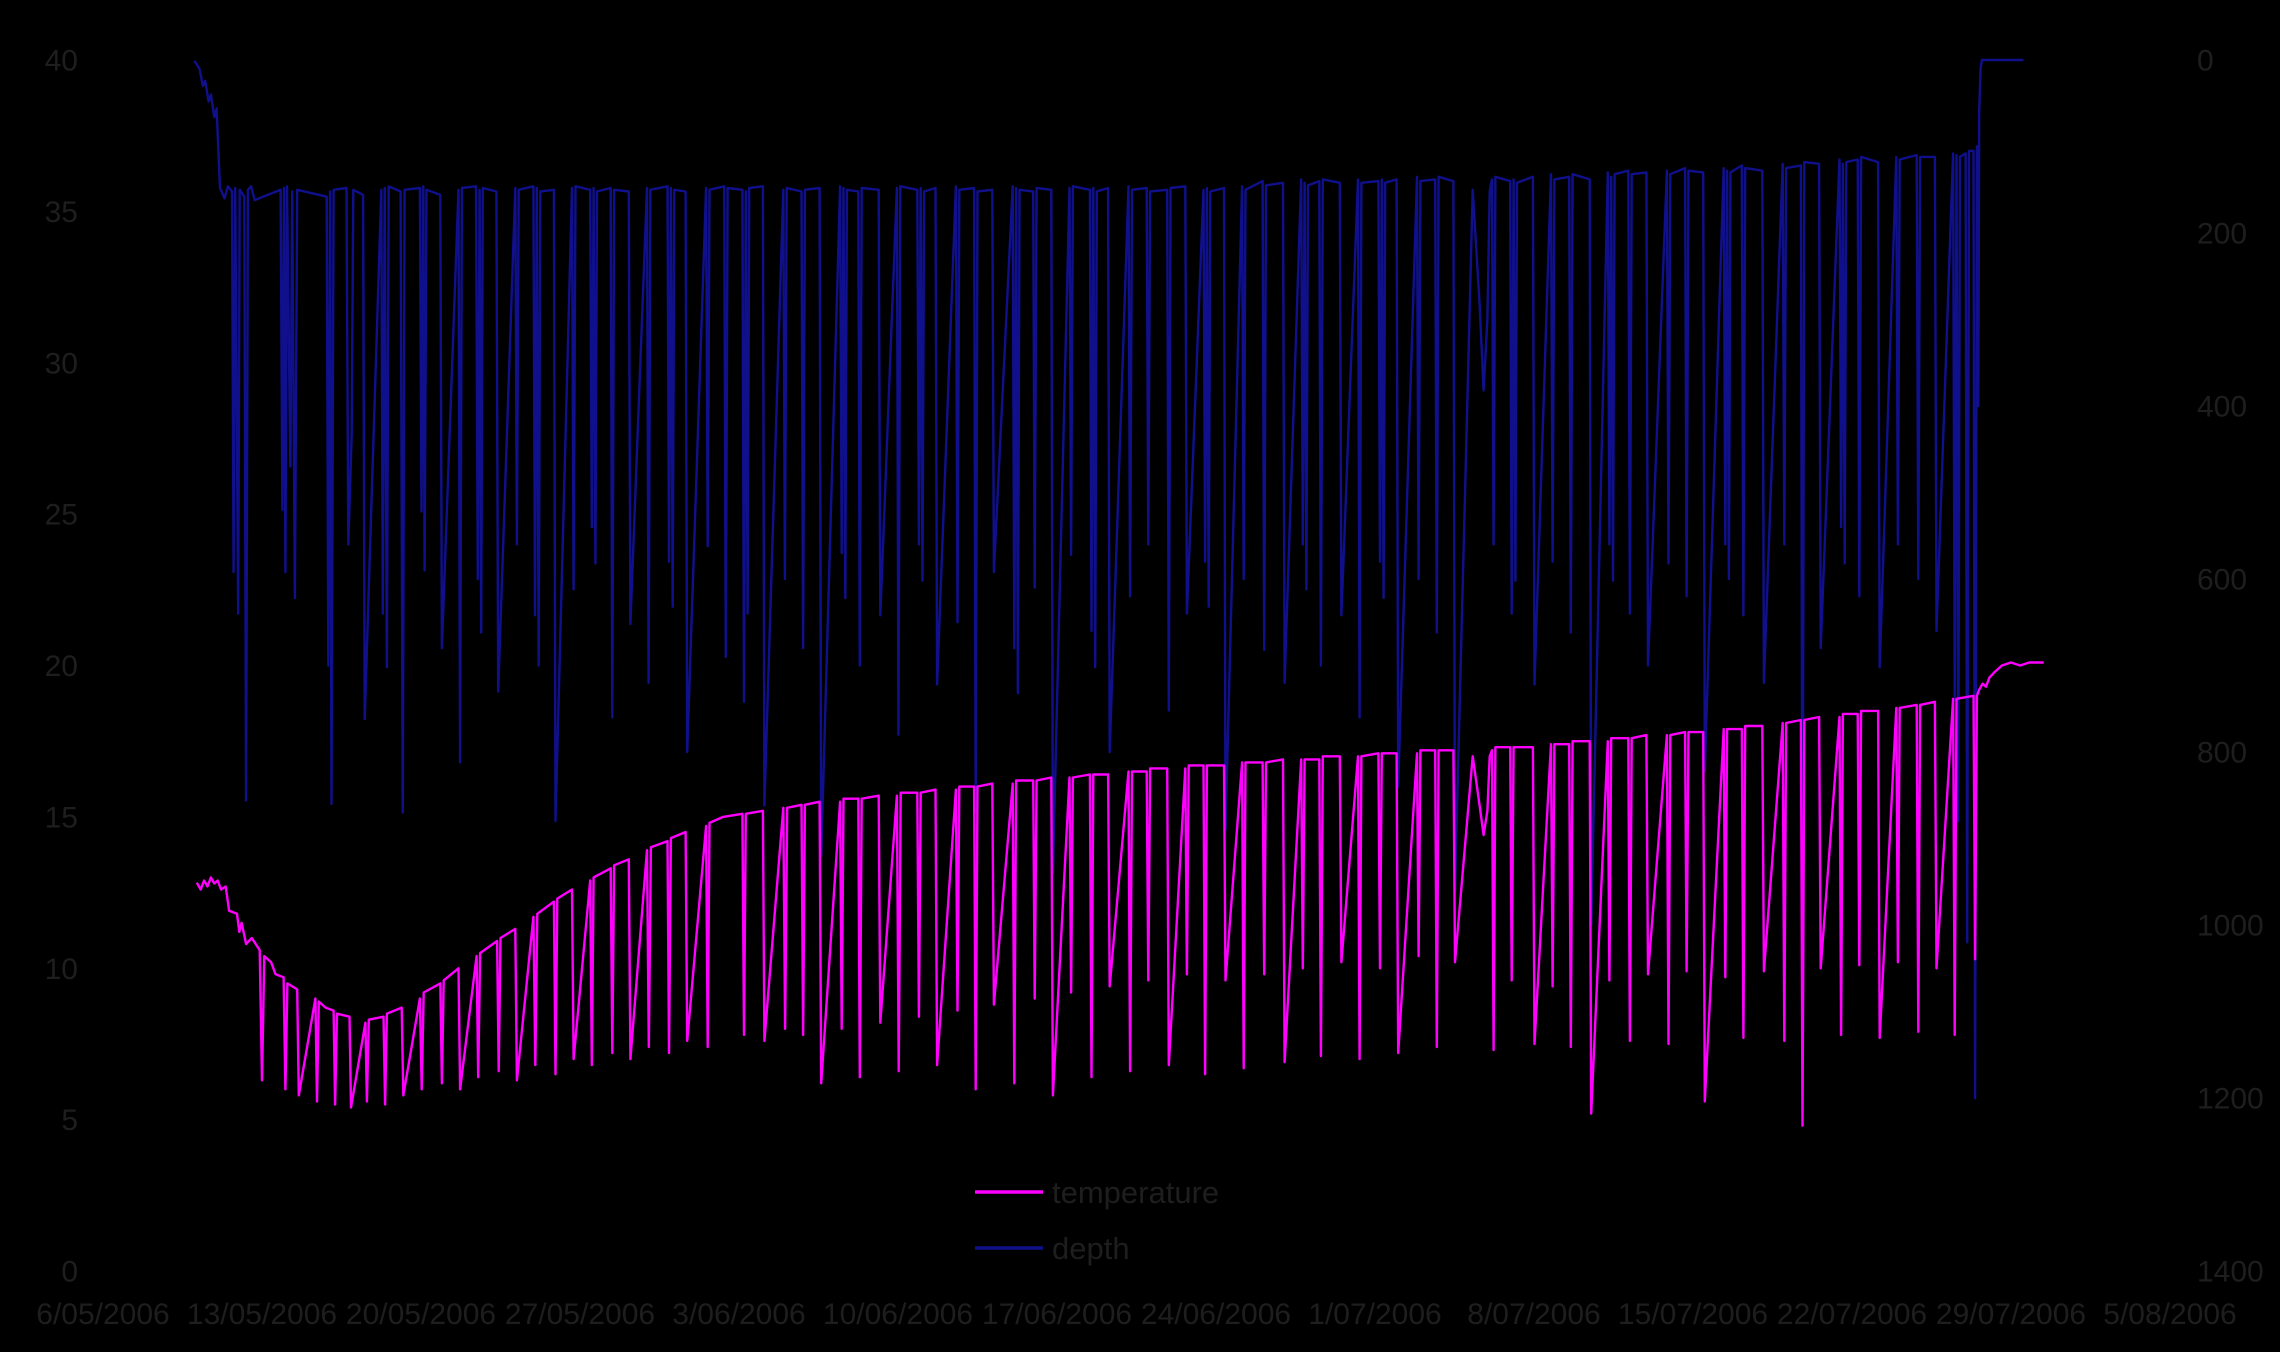 This screenshot has height=1352, width=2280. Describe the element at coordinates (2222, 753) in the screenshot. I see `y-right-tick-label: 800` at that location.